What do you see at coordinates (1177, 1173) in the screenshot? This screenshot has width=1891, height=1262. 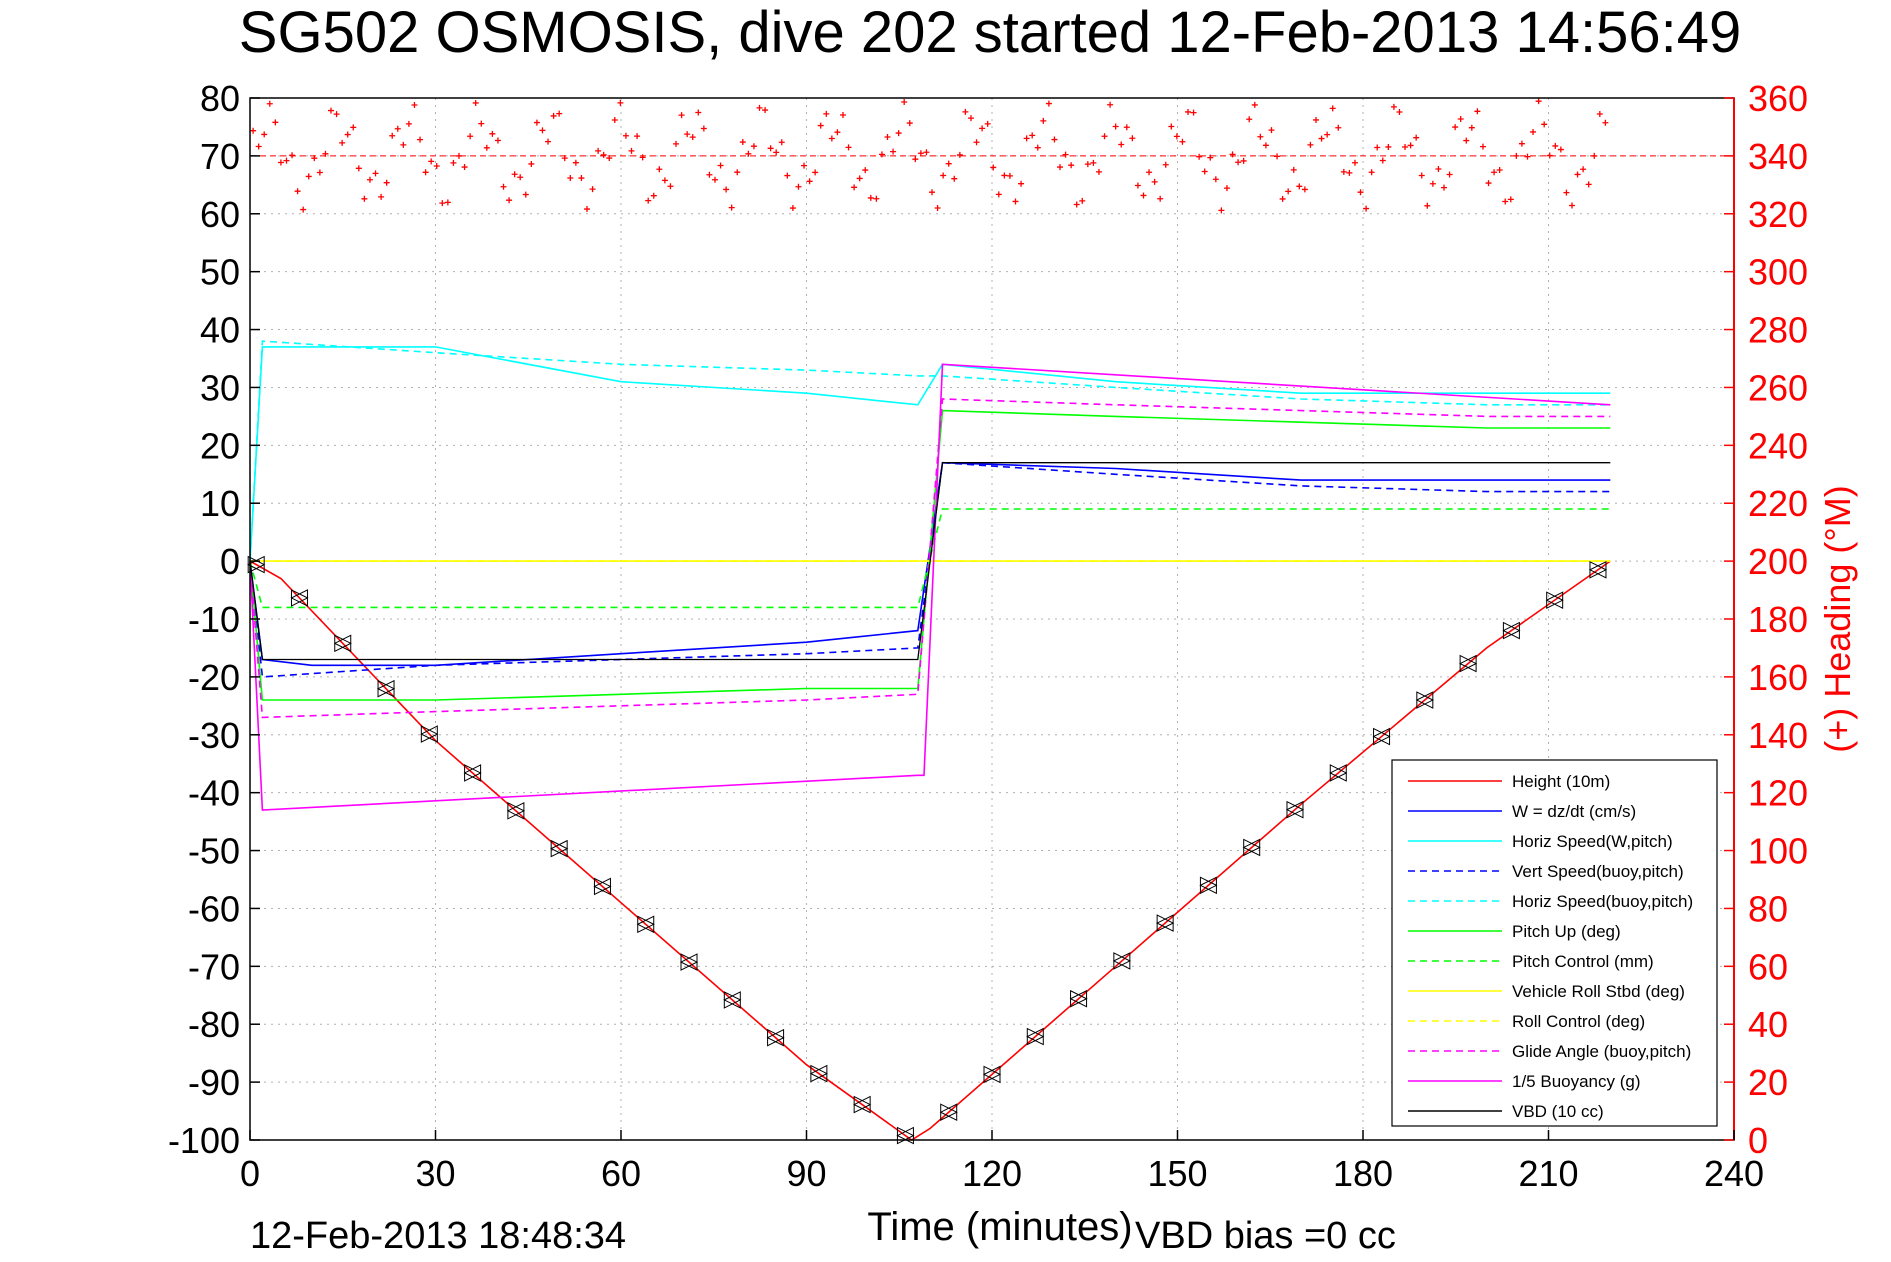 I see `x-tick-label: 150` at bounding box center [1177, 1173].